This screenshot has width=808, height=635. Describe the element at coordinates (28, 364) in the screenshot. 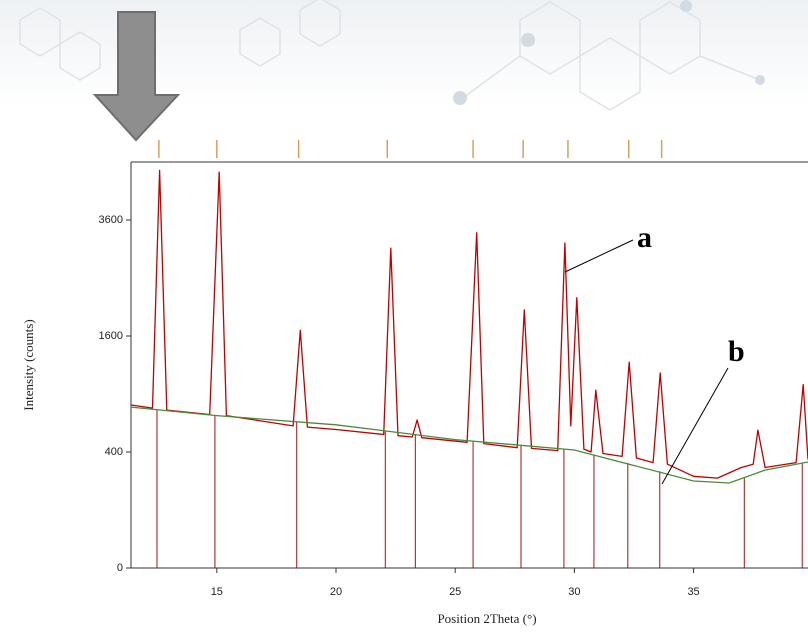

I see `y-axis-label: Intensity (counts)` at that location.